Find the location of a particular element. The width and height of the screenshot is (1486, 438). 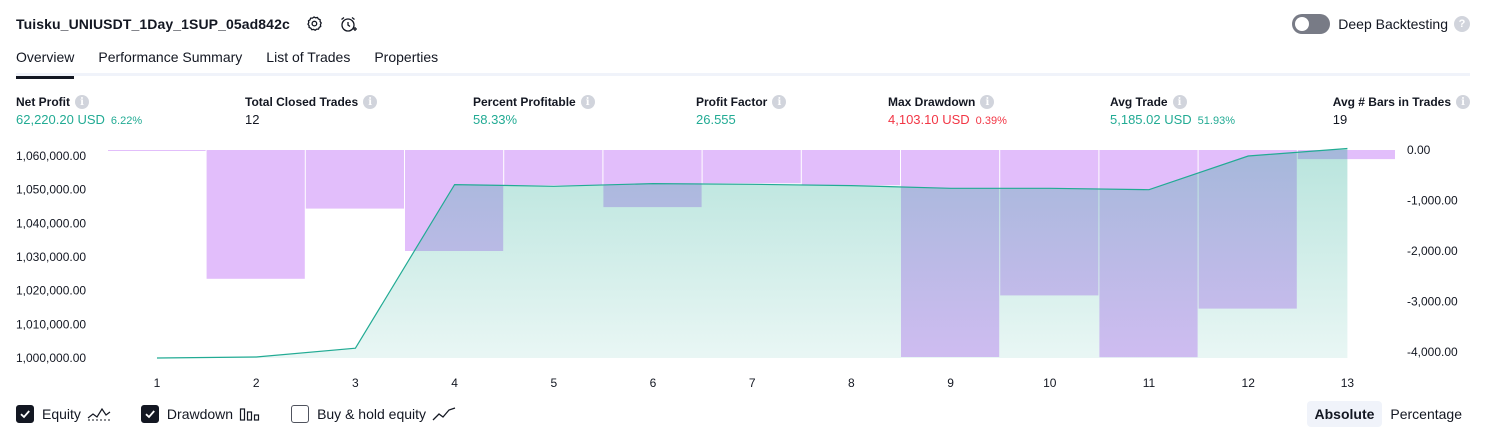

metric-label: Net Profit i is located at coordinates (79, 102).